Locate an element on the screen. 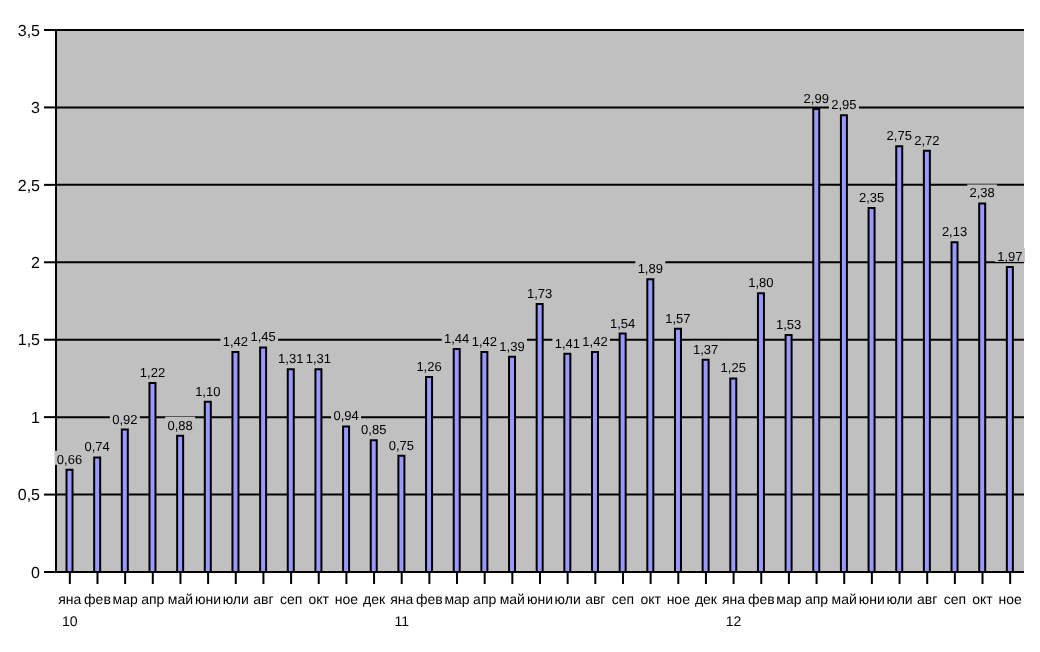 Image resolution: width=1040 pixels, height=652 pixels. y-tick-label: 0 is located at coordinates (36, 572).